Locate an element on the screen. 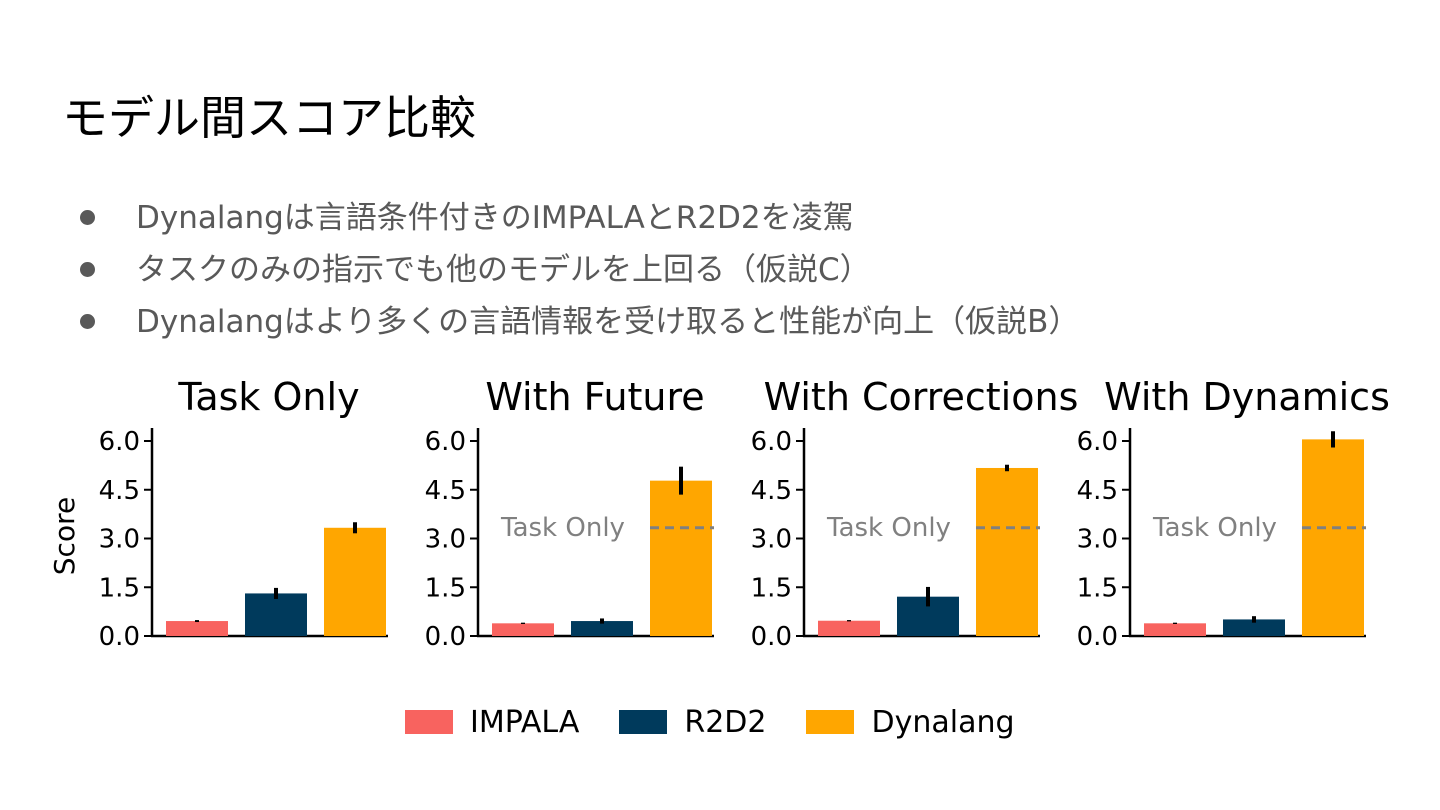 Image resolution: width=1440 pixels, height=810 pixels. bullet-item: Dynalangはより多くの言語情報を受け取ると性能が向上（仮説B） is located at coordinates (578, 322).